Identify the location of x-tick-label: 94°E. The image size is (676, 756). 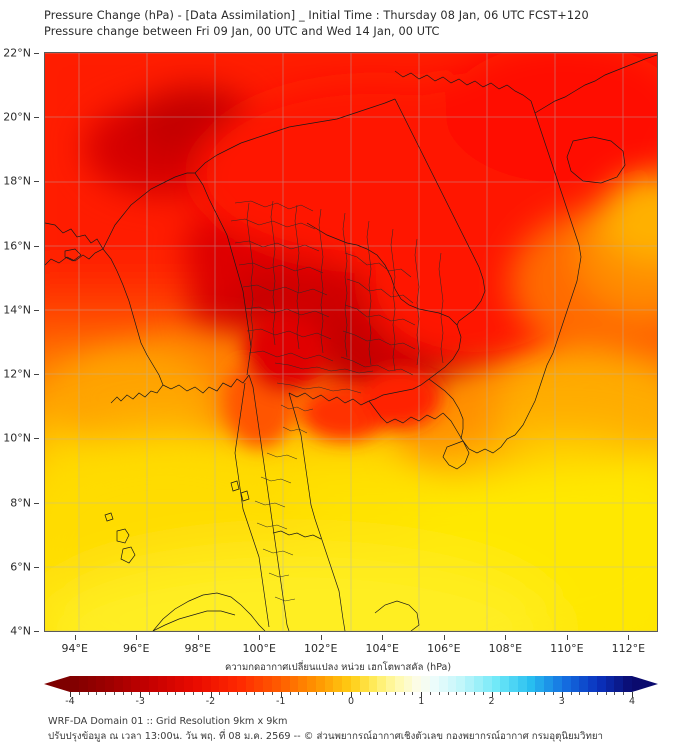
(74, 648).